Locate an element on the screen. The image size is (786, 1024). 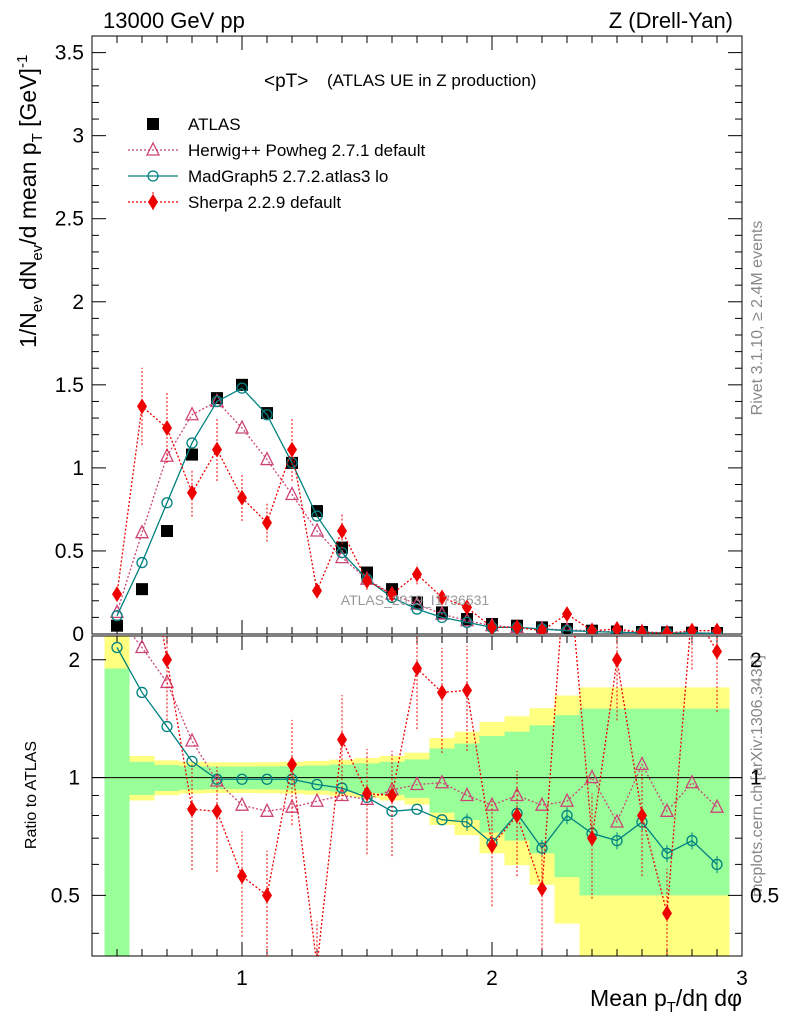
subtitle-text: (ATLAS UE in Z production) is located at coordinates (431, 80).